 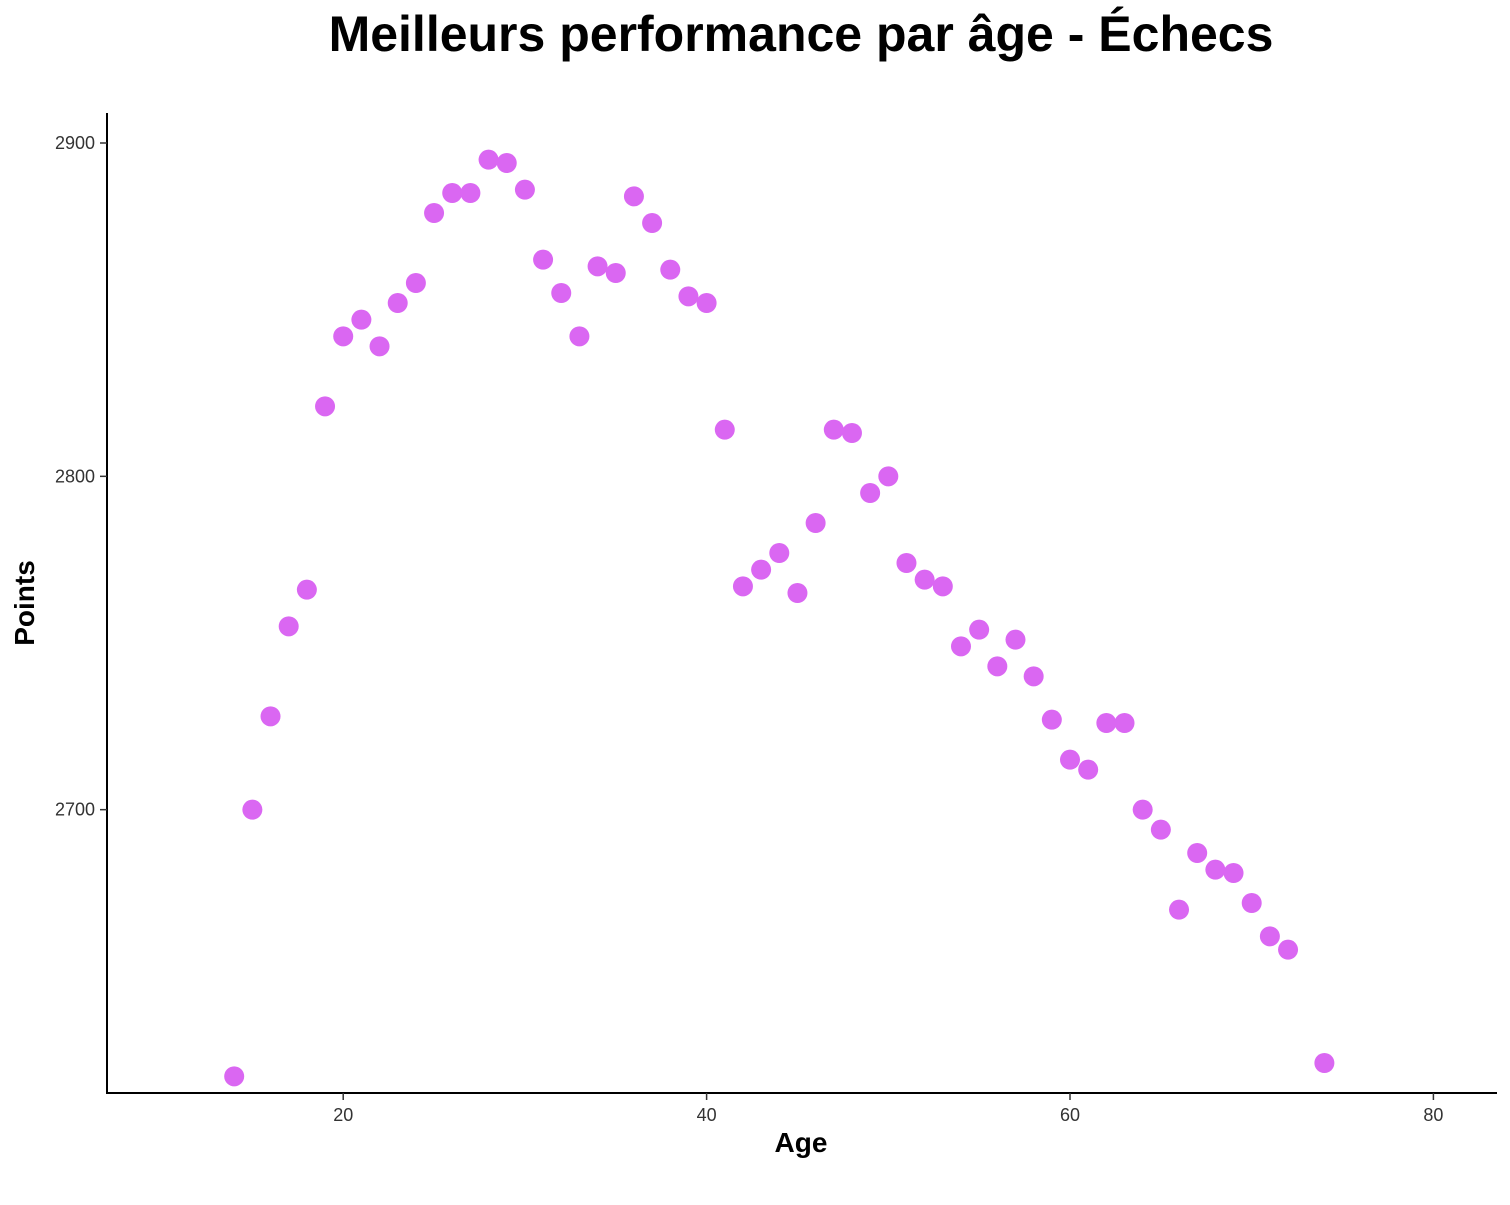 What do you see at coordinates (75, 810) in the screenshot?
I see `y-tick-label: 2700` at bounding box center [75, 810].